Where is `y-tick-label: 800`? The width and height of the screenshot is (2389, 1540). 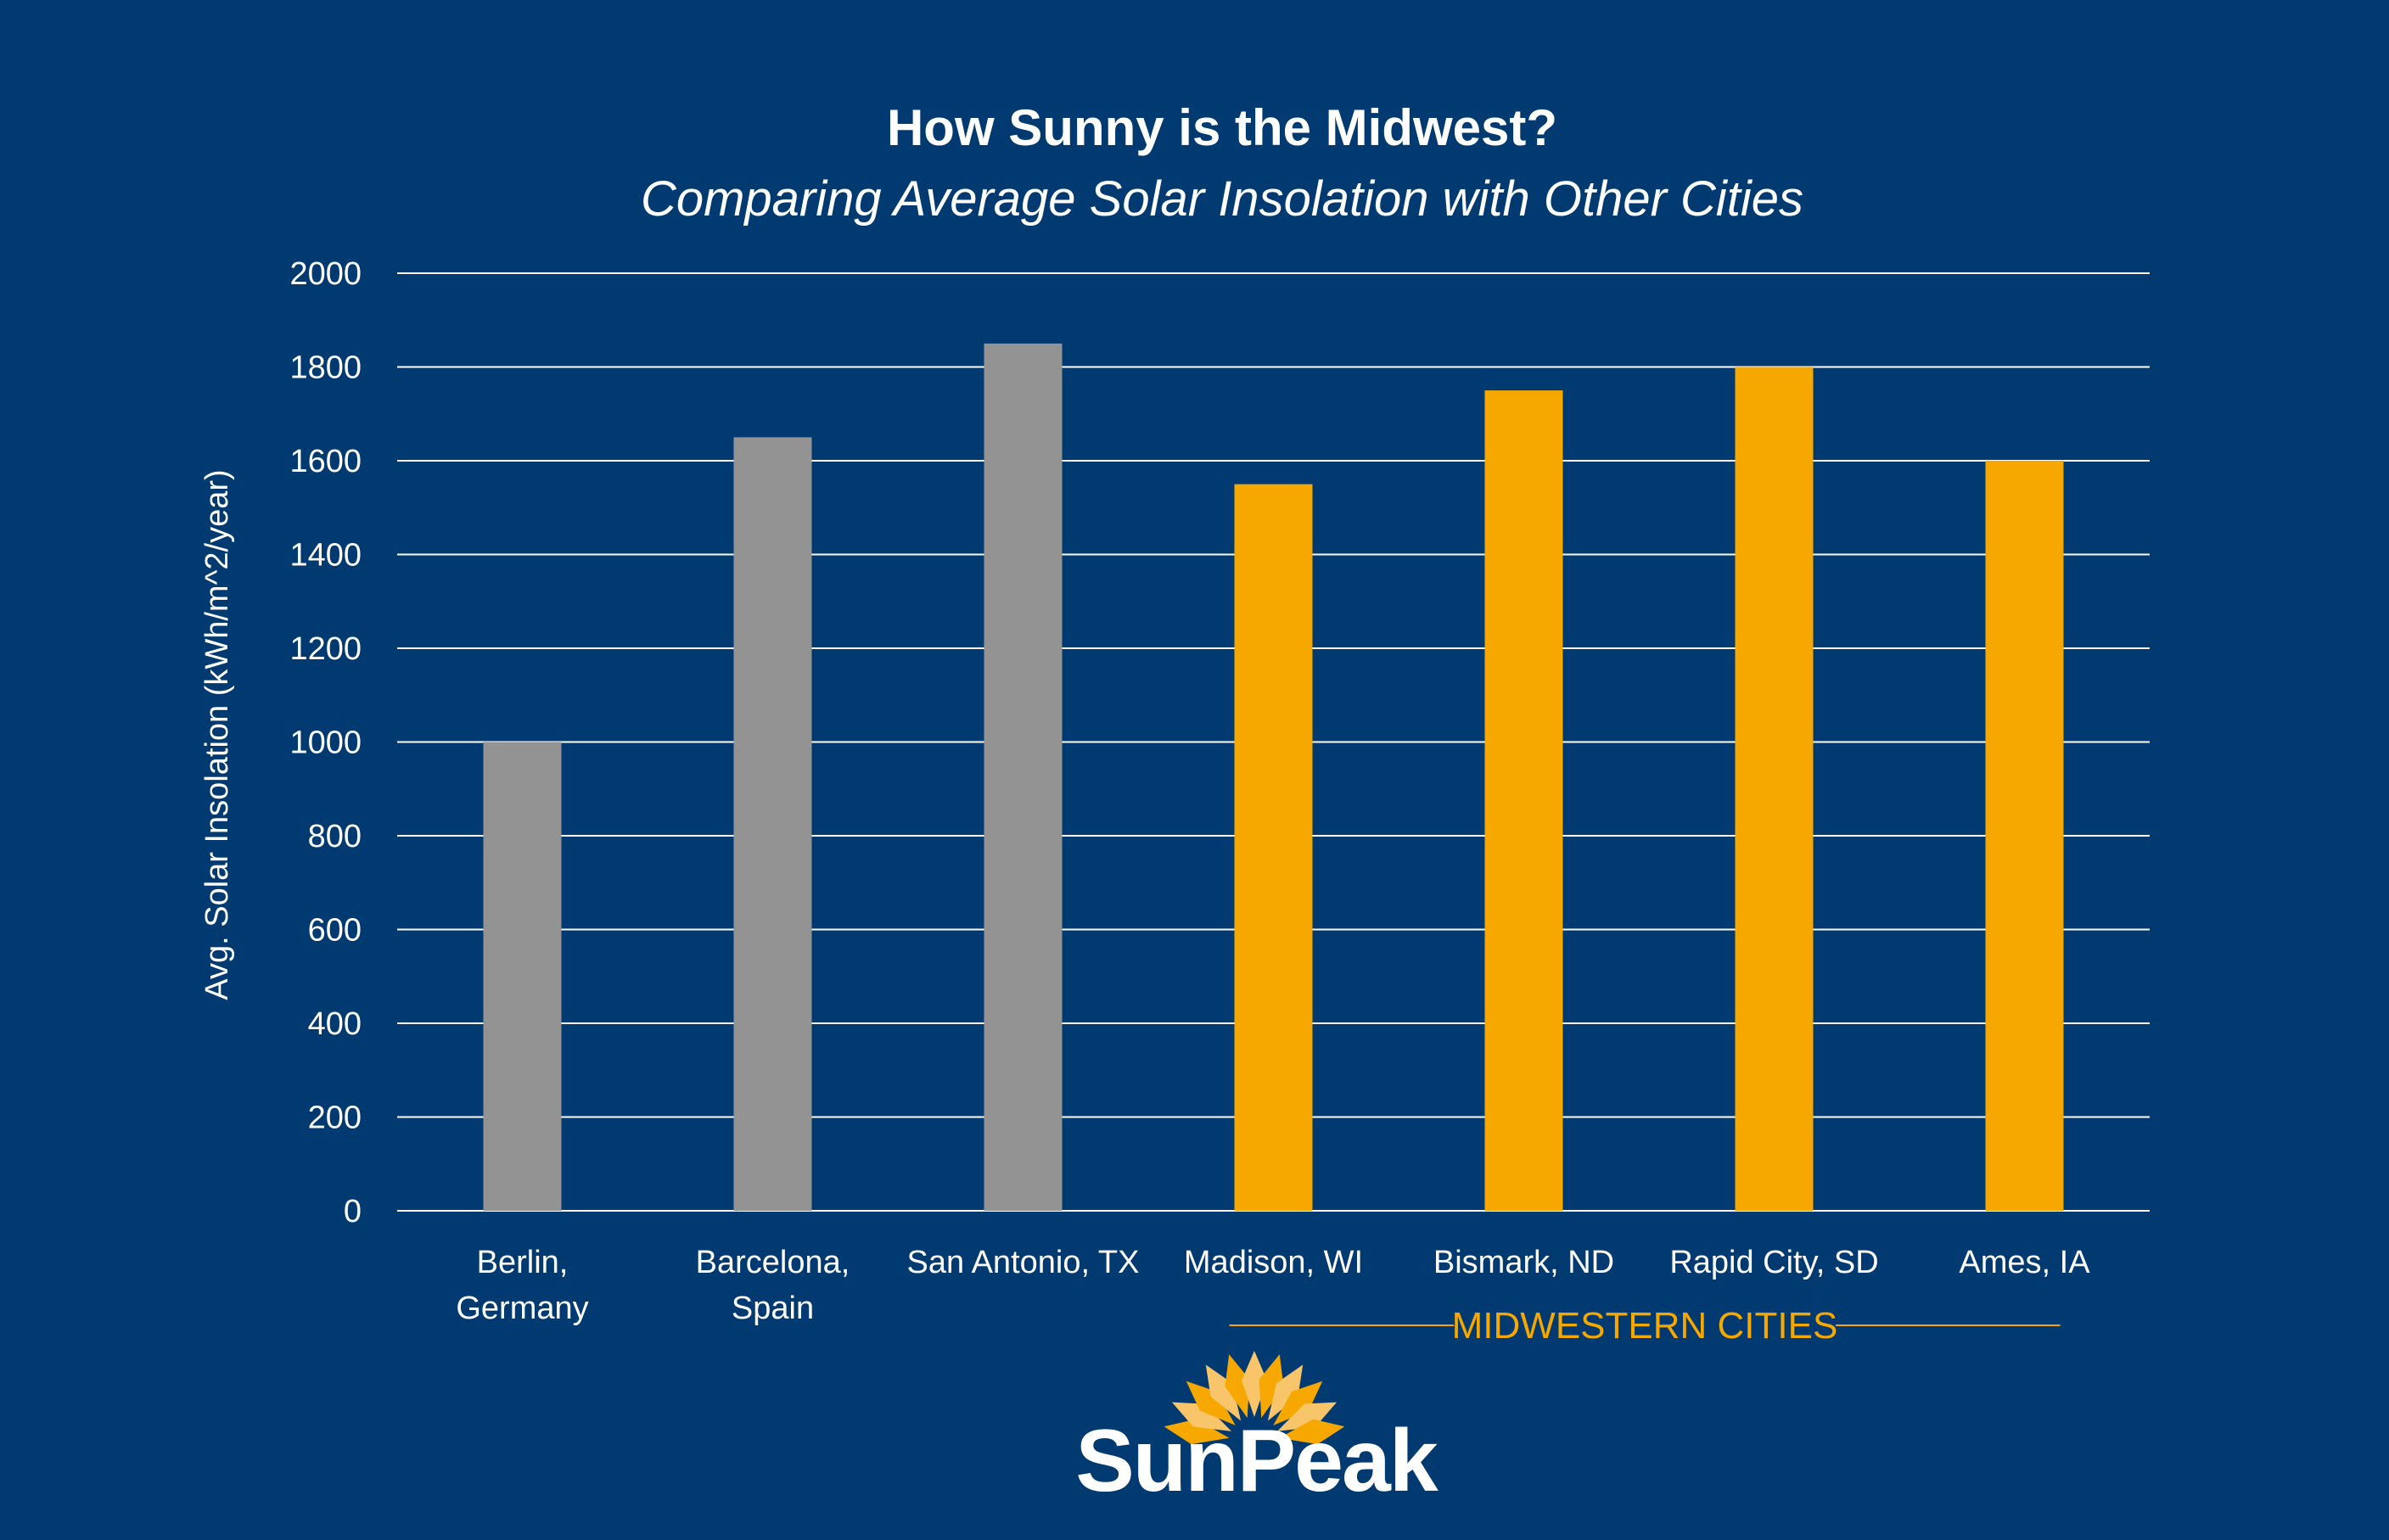
y-tick-label: 800 is located at coordinates (335, 836).